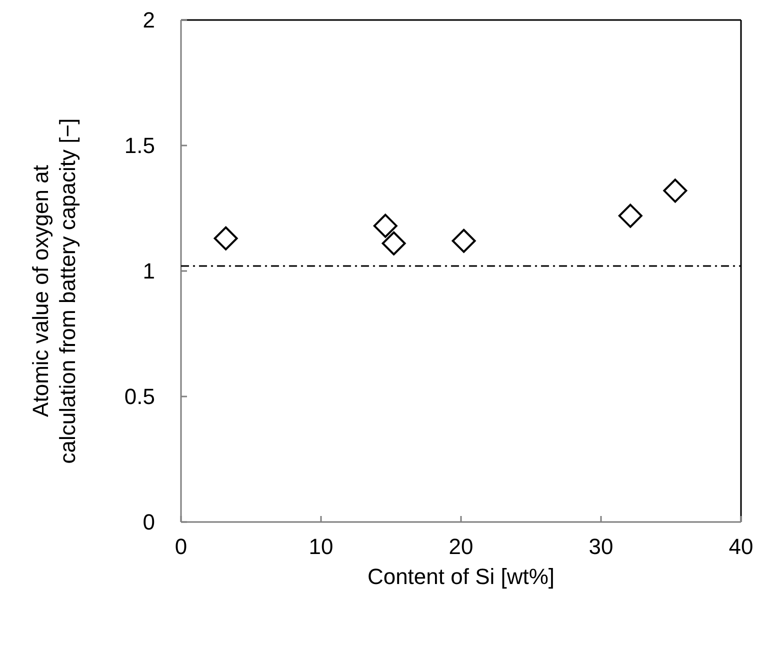  Describe the element at coordinates (139, 145) in the screenshot. I see `y-tick-label: 1.5` at that location.